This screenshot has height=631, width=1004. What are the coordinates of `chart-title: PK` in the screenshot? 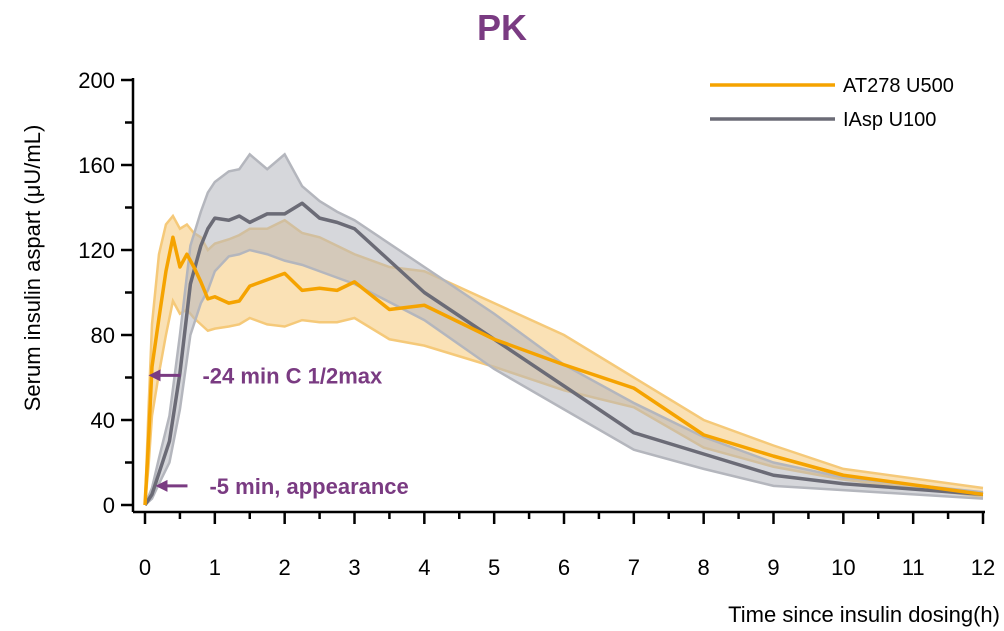 It's located at (502, 27).